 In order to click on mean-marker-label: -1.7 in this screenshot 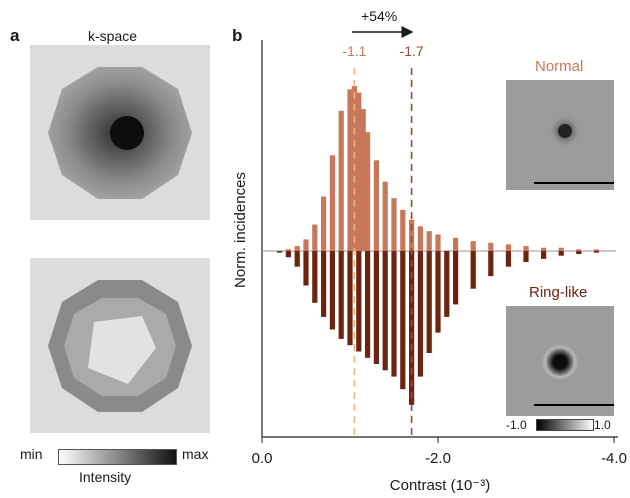, I will do `click(412, 51)`.